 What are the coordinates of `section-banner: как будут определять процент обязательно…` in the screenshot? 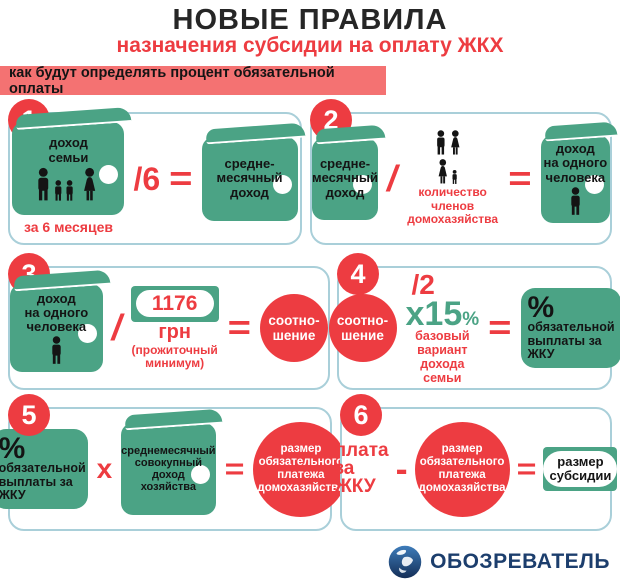 It's located at (193, 81).